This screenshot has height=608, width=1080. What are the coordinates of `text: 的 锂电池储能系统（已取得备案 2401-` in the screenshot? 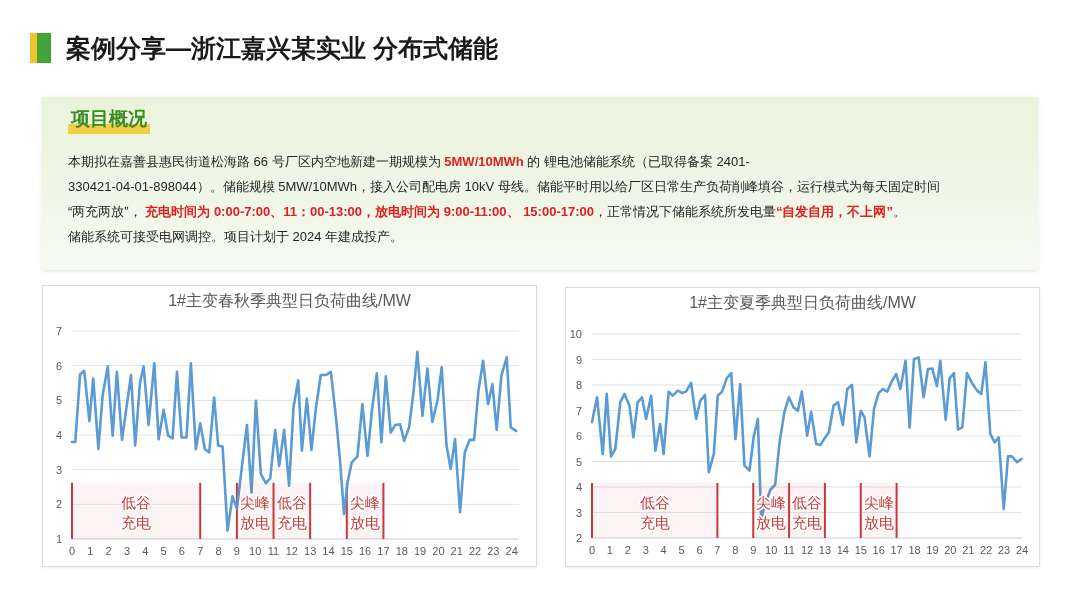 It's located at (638, 161).